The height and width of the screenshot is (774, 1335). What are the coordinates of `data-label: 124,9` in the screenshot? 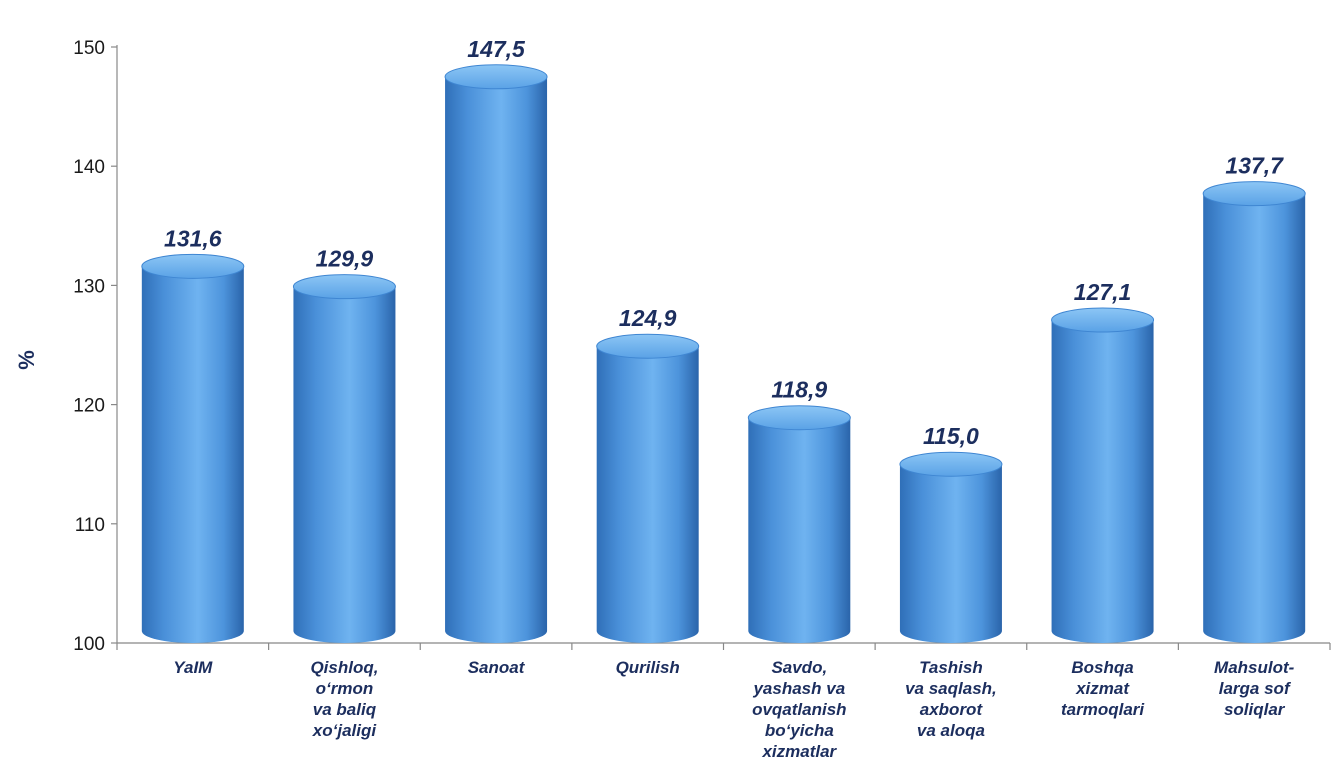 It's located at (648, 318).